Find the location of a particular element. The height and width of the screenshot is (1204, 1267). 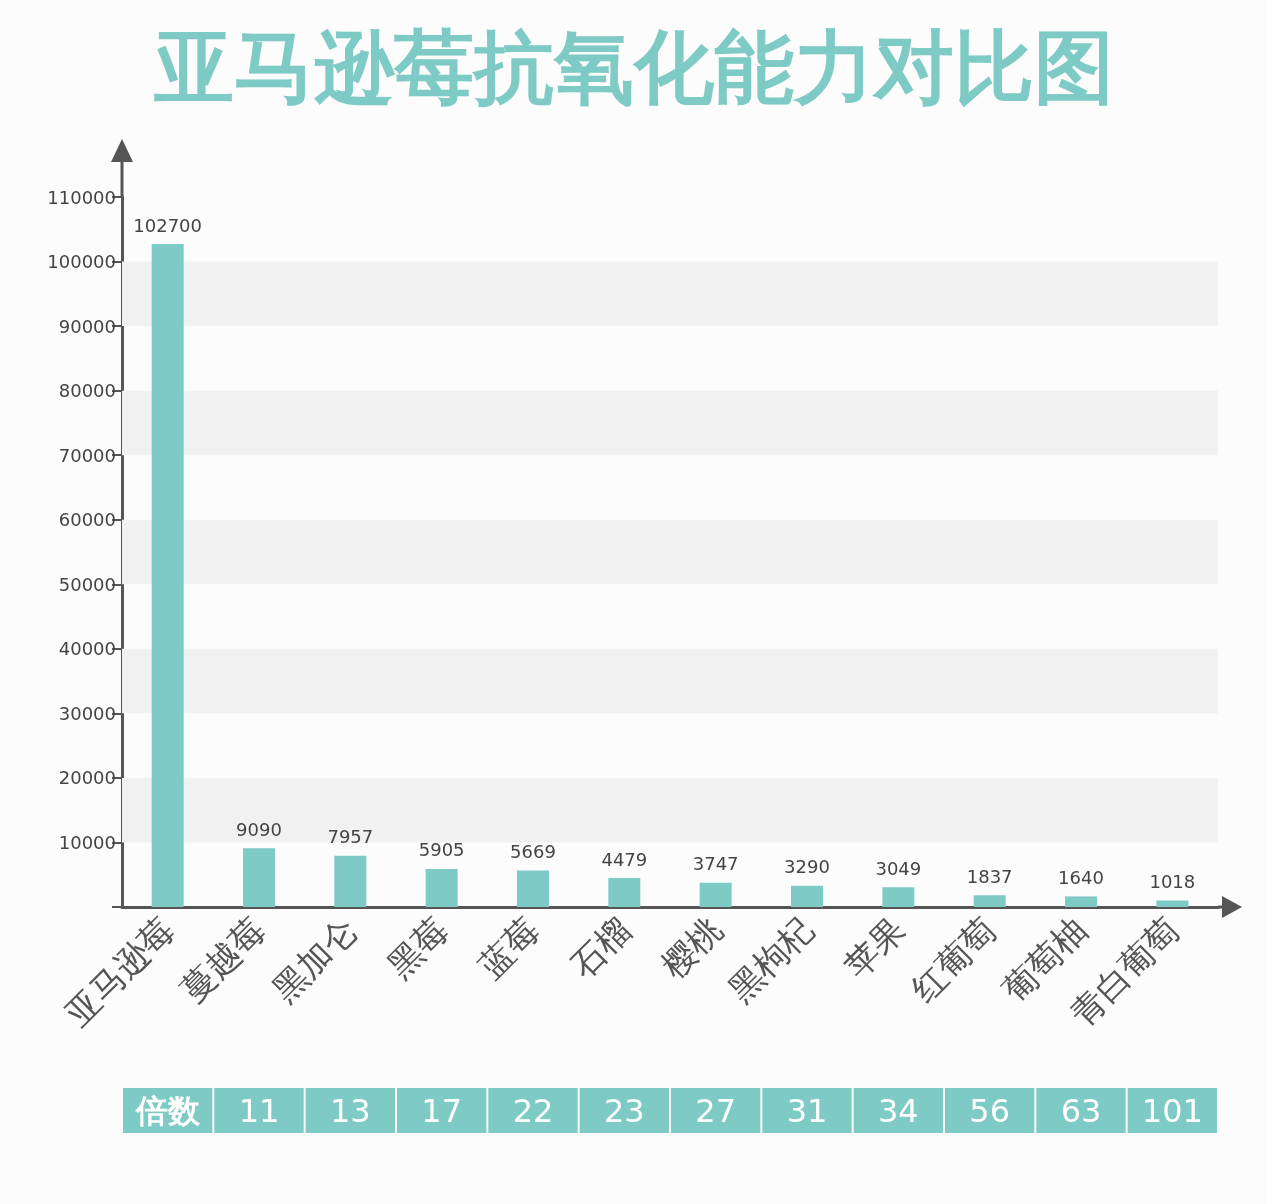

x-tick-label: 石榴 is located at coordinates (600, 947).